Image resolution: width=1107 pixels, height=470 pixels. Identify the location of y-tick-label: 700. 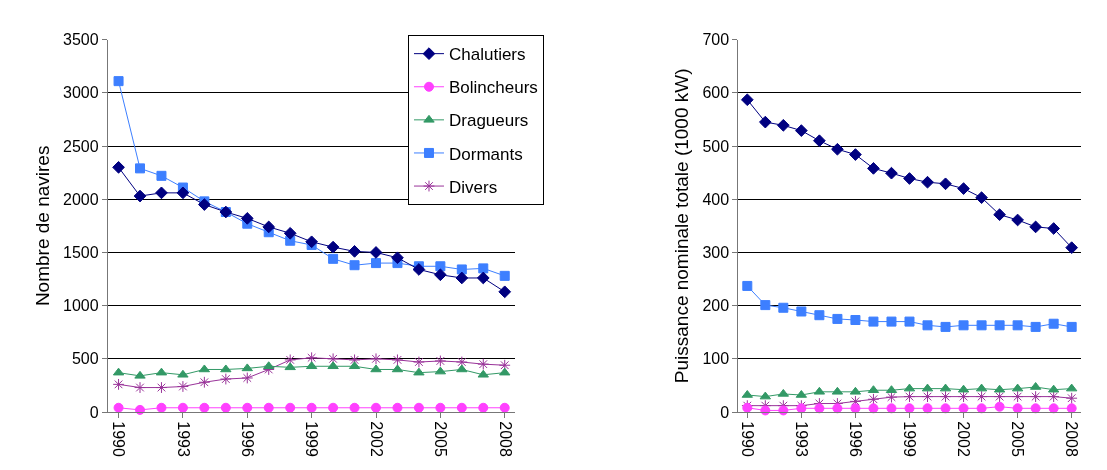
(716, 40).